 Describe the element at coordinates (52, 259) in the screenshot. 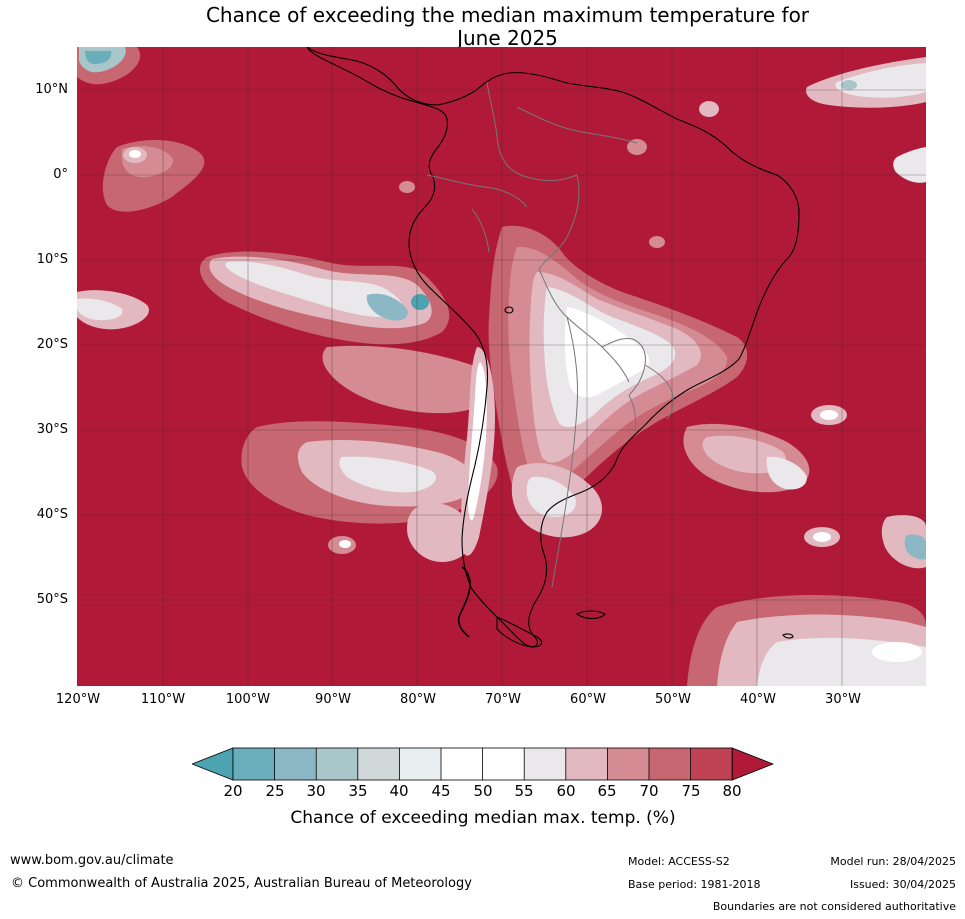

I see `lat-label-10s: 10°S` at that location.